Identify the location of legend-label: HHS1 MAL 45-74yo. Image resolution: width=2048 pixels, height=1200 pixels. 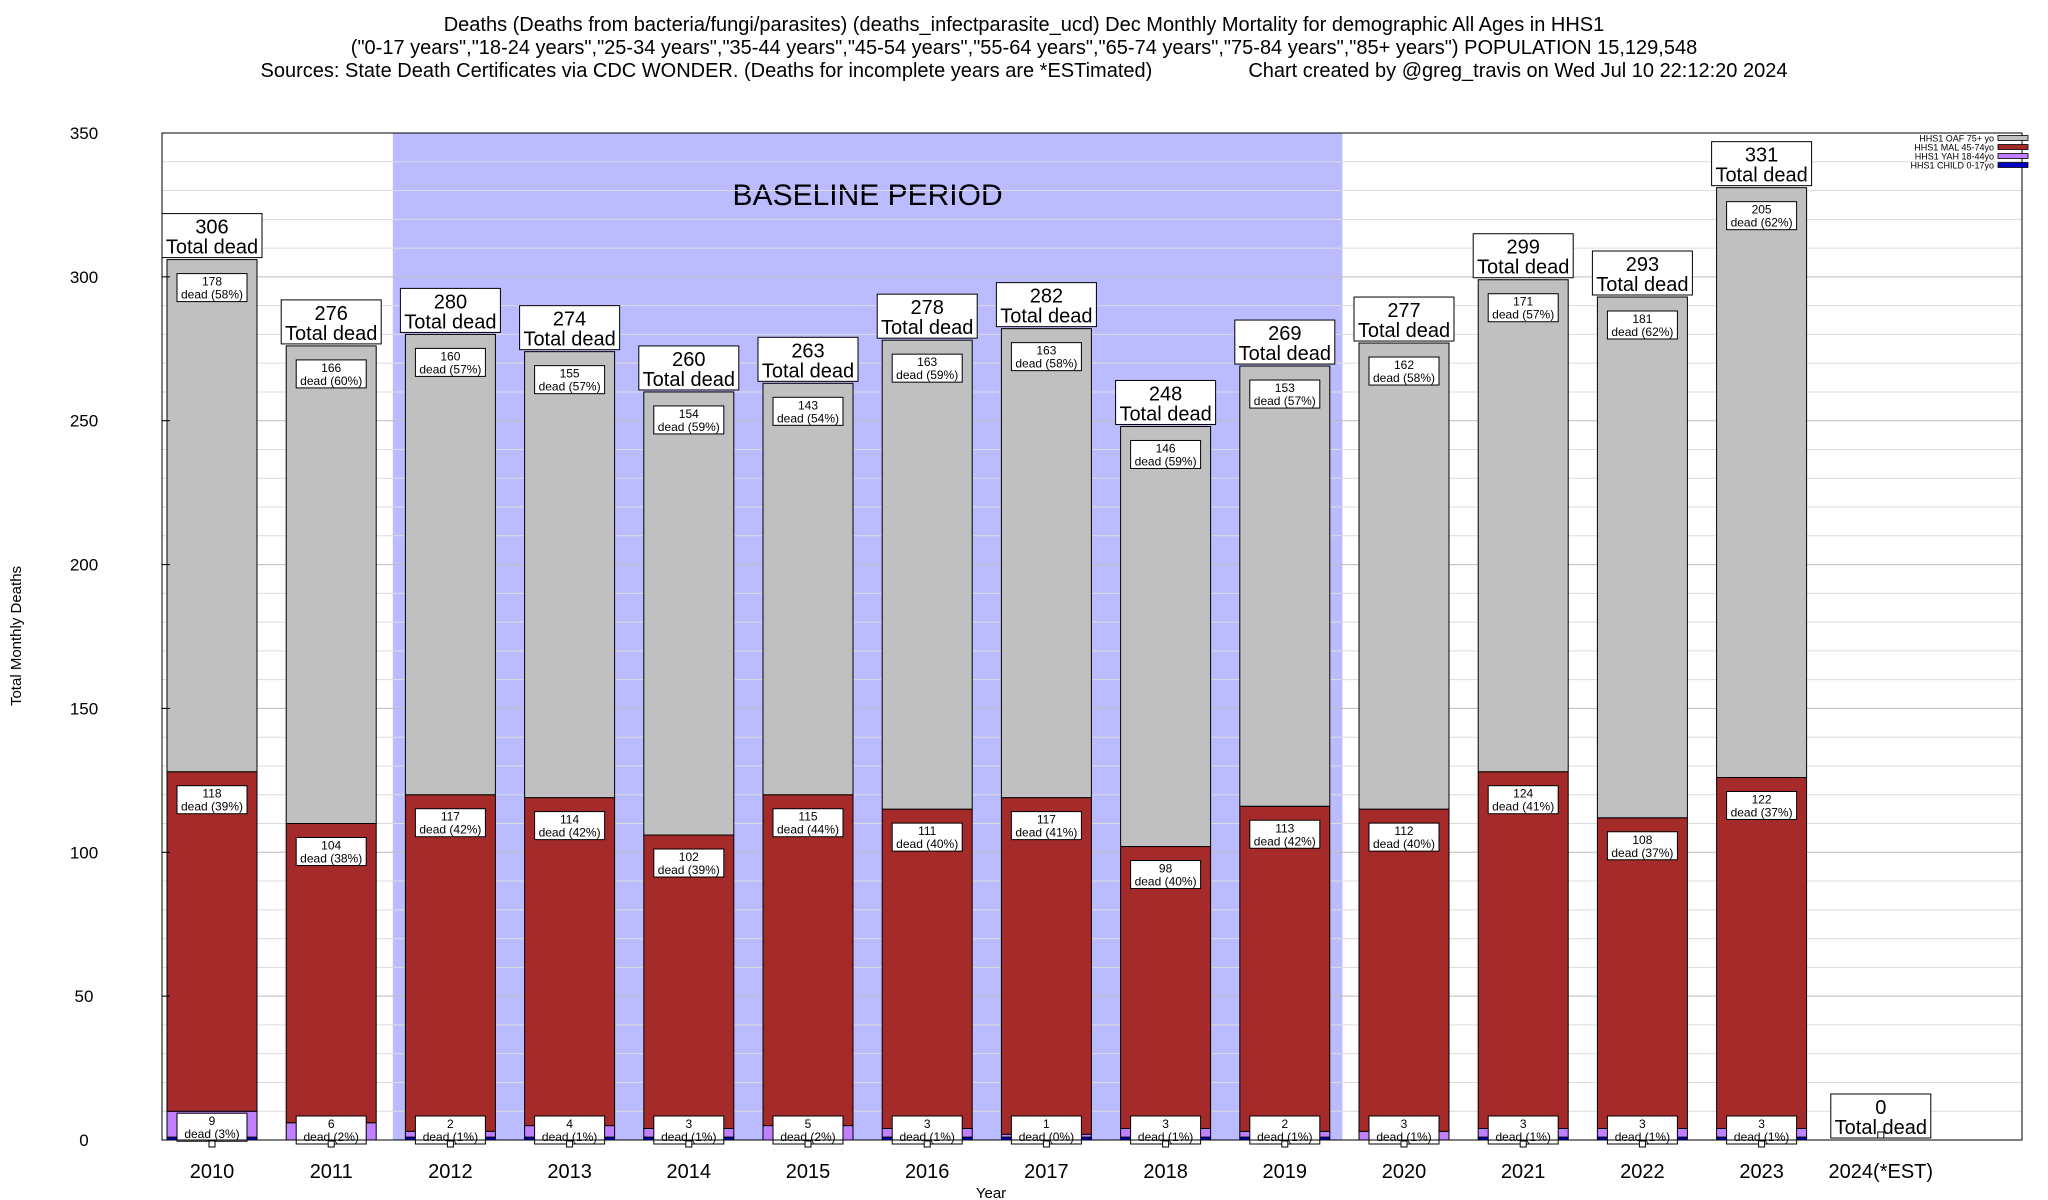
(1954, 148).